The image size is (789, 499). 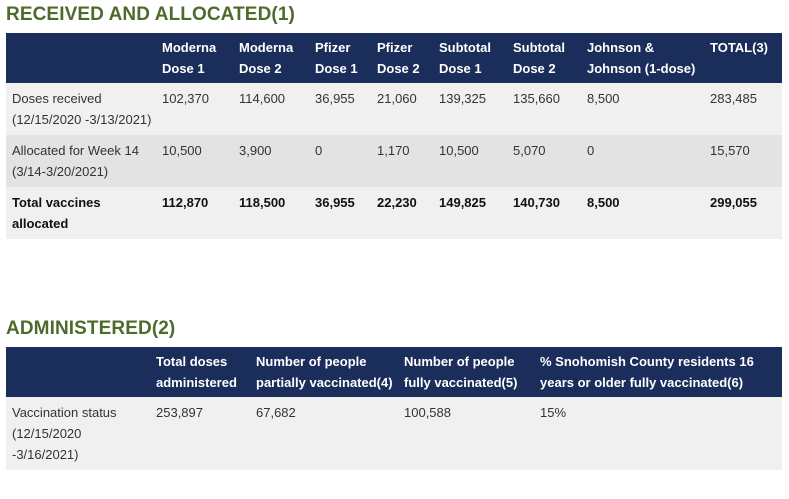 I want to click on table-cell: 15%, so click(x=659, y=433).